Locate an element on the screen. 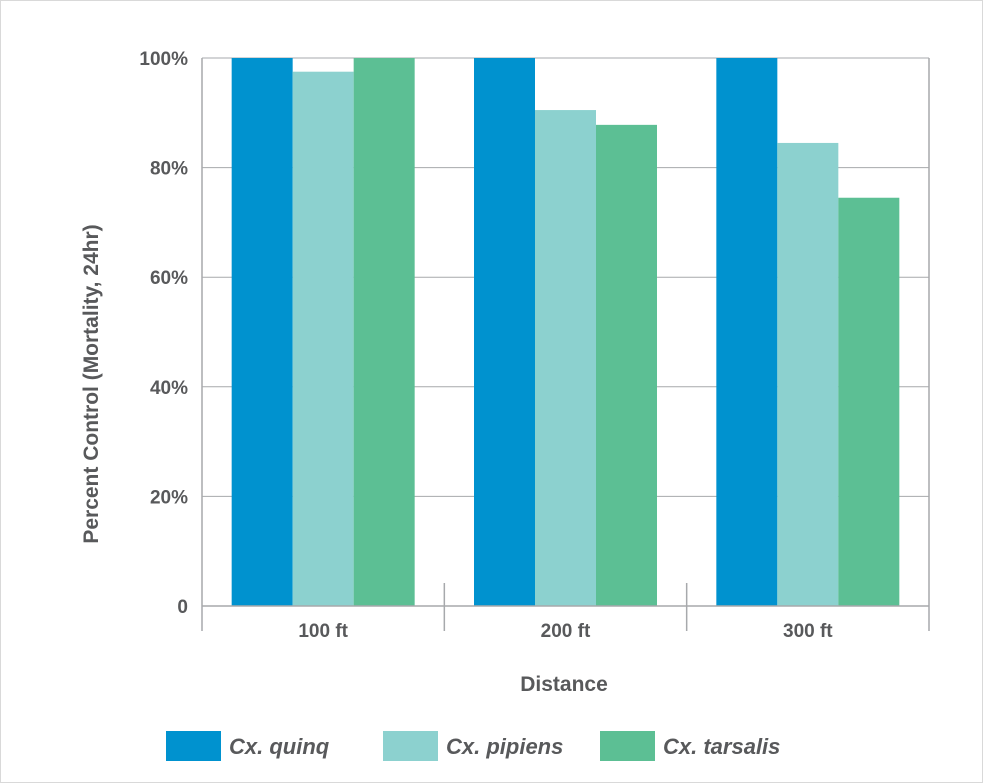 This screenshot has width=983, height=783. legend-label: Cx. quinq is located at coordinates (279, 746).